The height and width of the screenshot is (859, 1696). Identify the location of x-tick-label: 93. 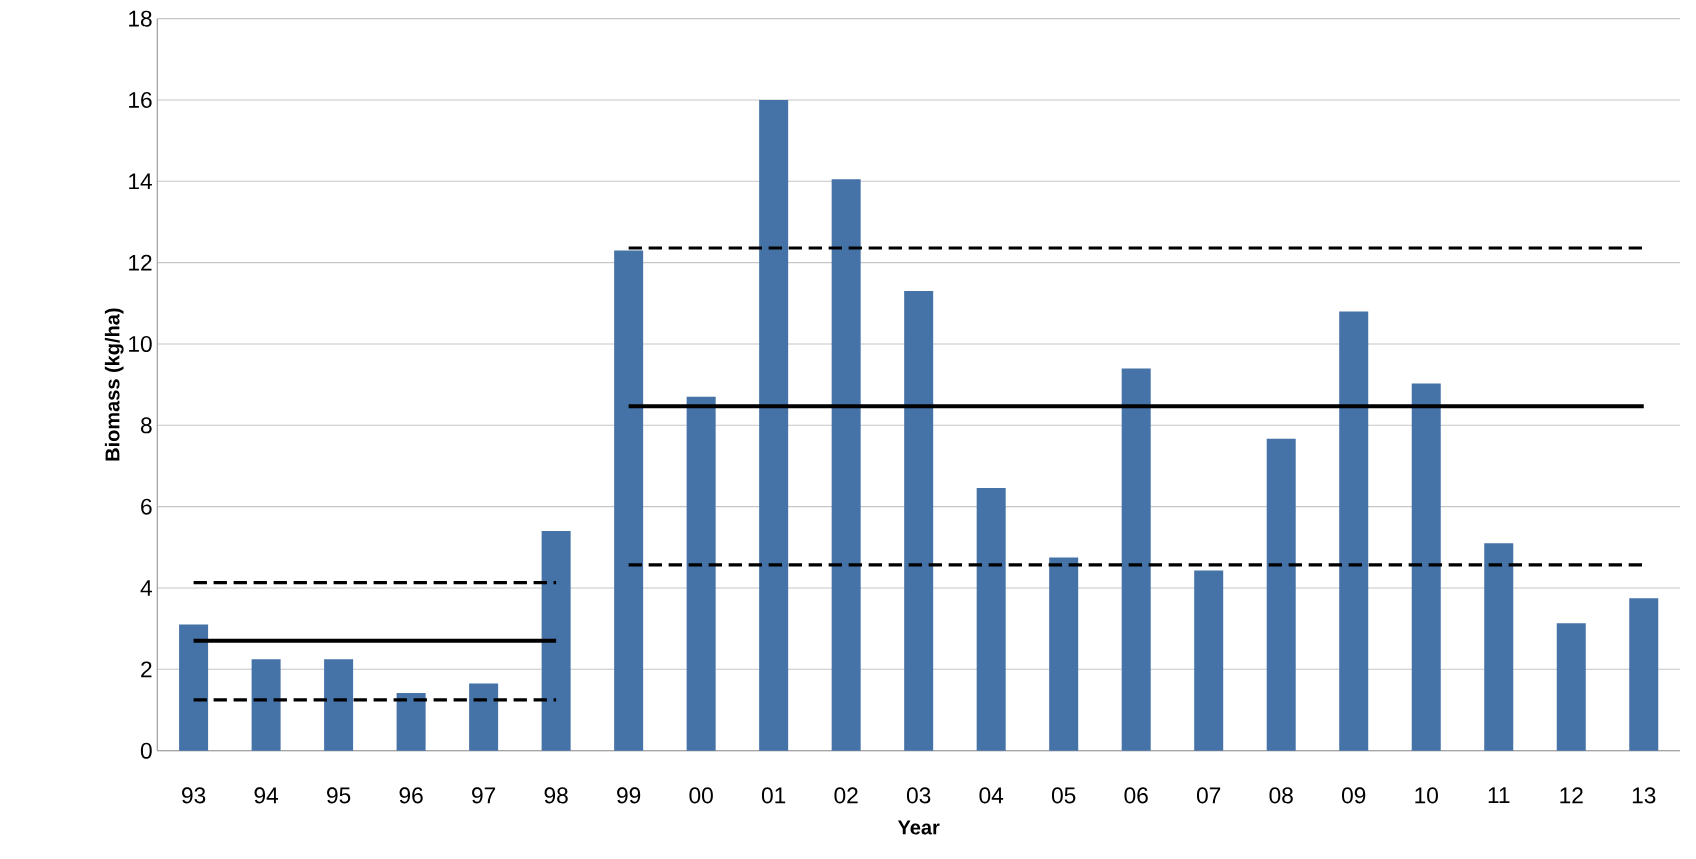
(194, 795).